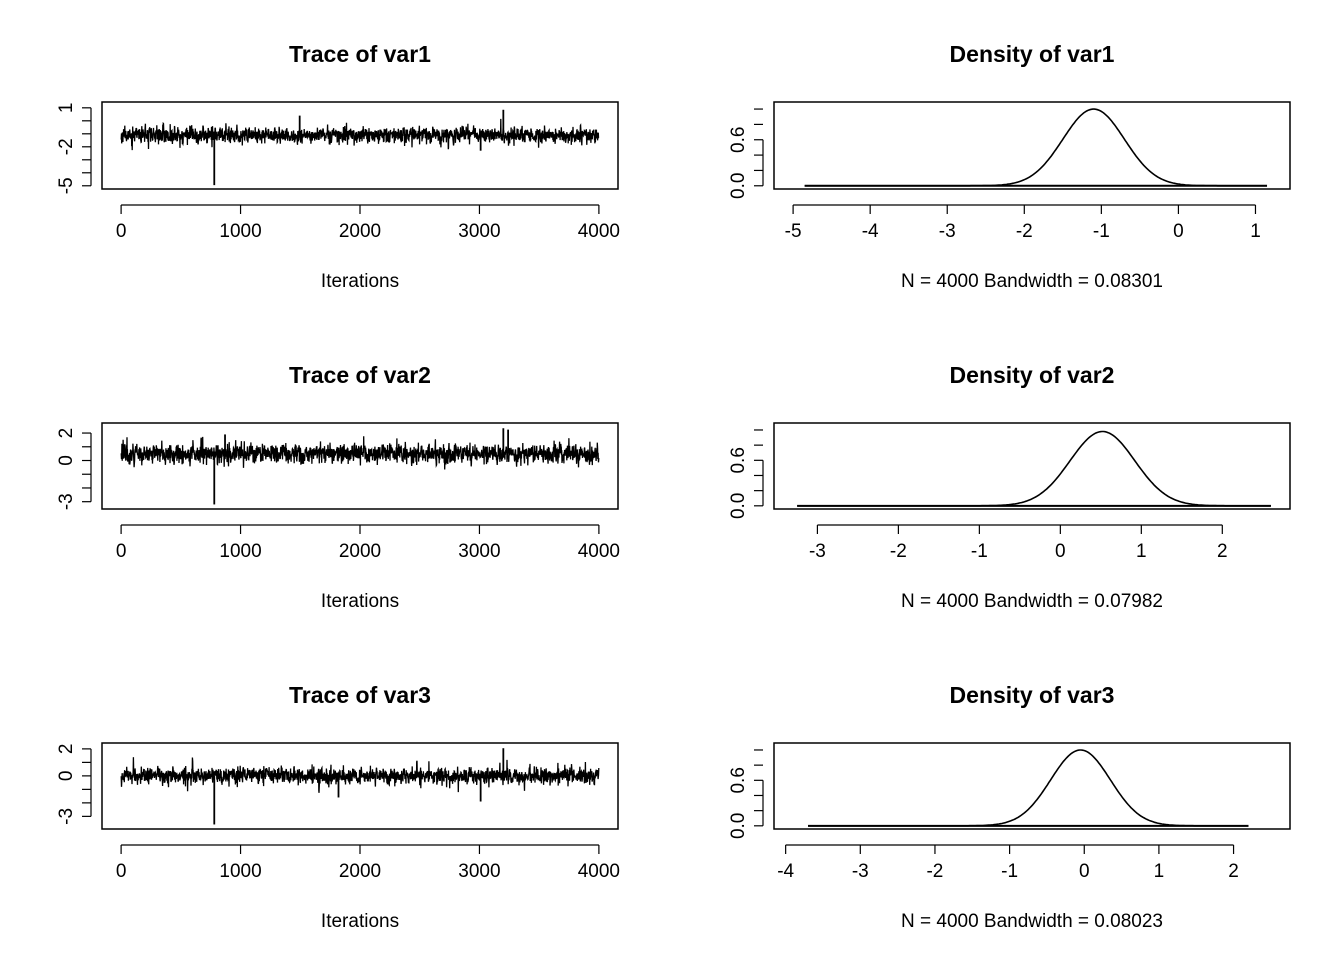  I want to click on x-axis-title: N = 4000 Bandwidth = 0.07982, so click(1032, 601).